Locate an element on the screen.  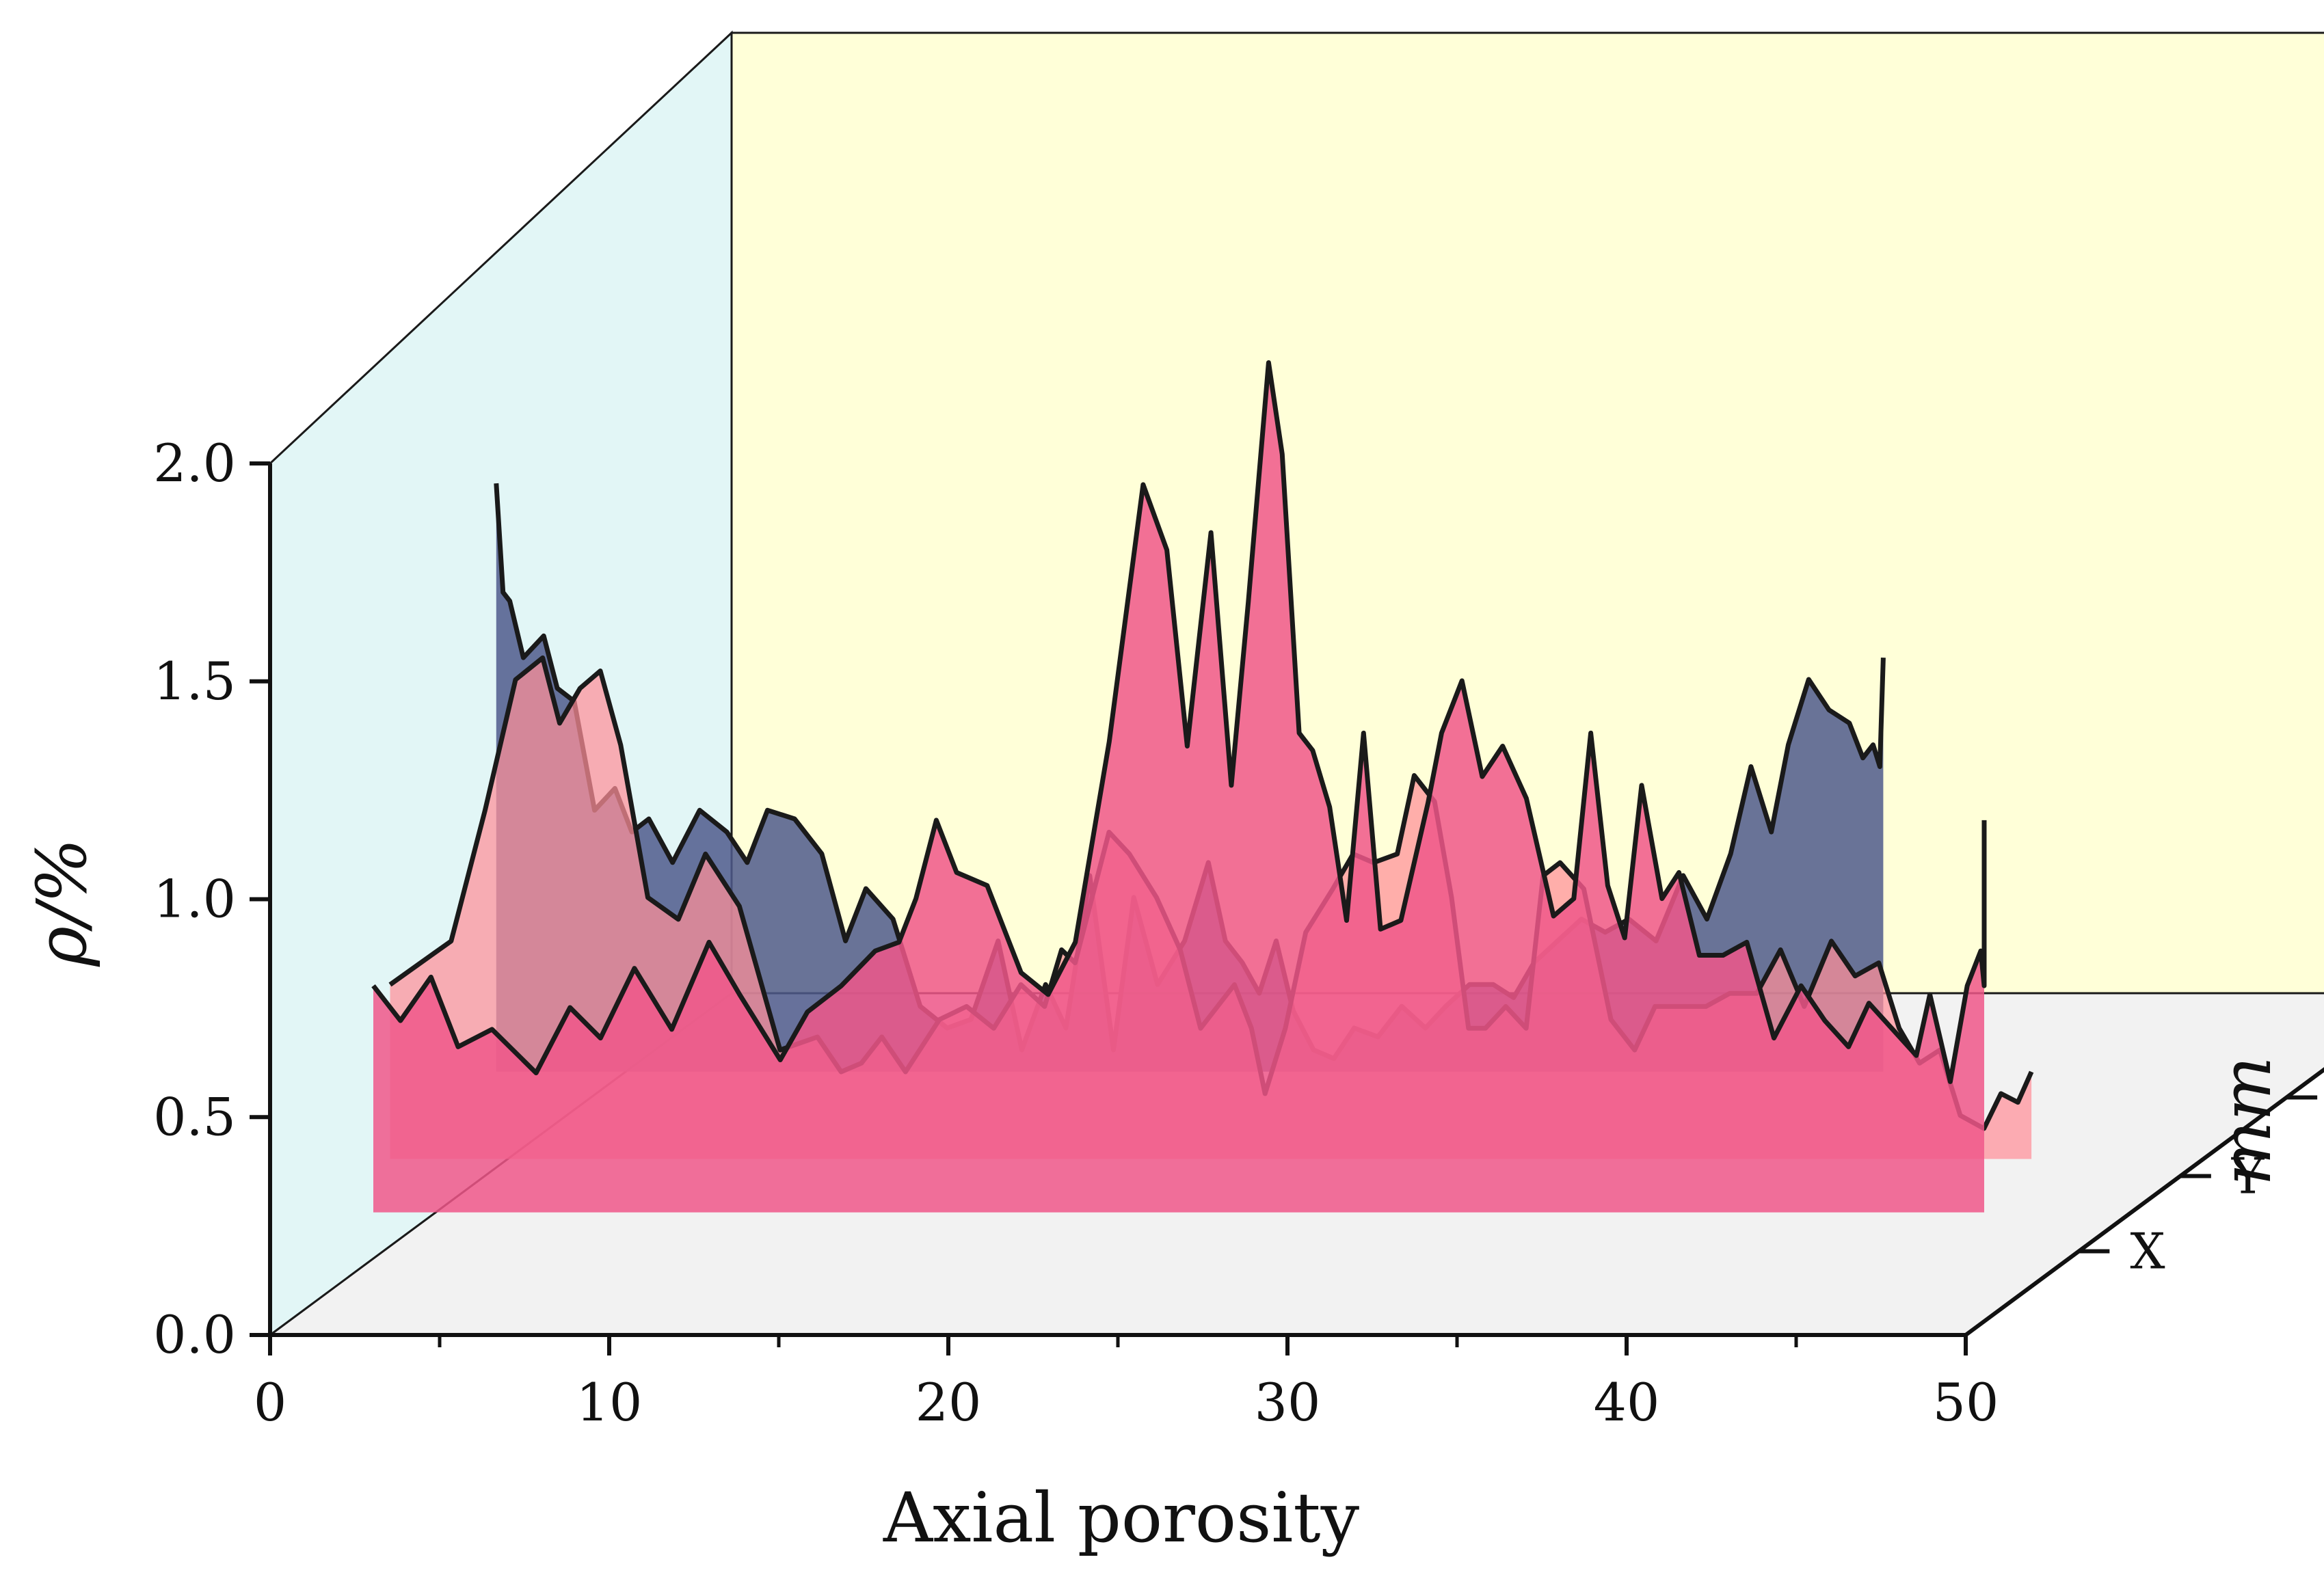
x-tick-label: 40 is located at coordinates (1627, 1402).